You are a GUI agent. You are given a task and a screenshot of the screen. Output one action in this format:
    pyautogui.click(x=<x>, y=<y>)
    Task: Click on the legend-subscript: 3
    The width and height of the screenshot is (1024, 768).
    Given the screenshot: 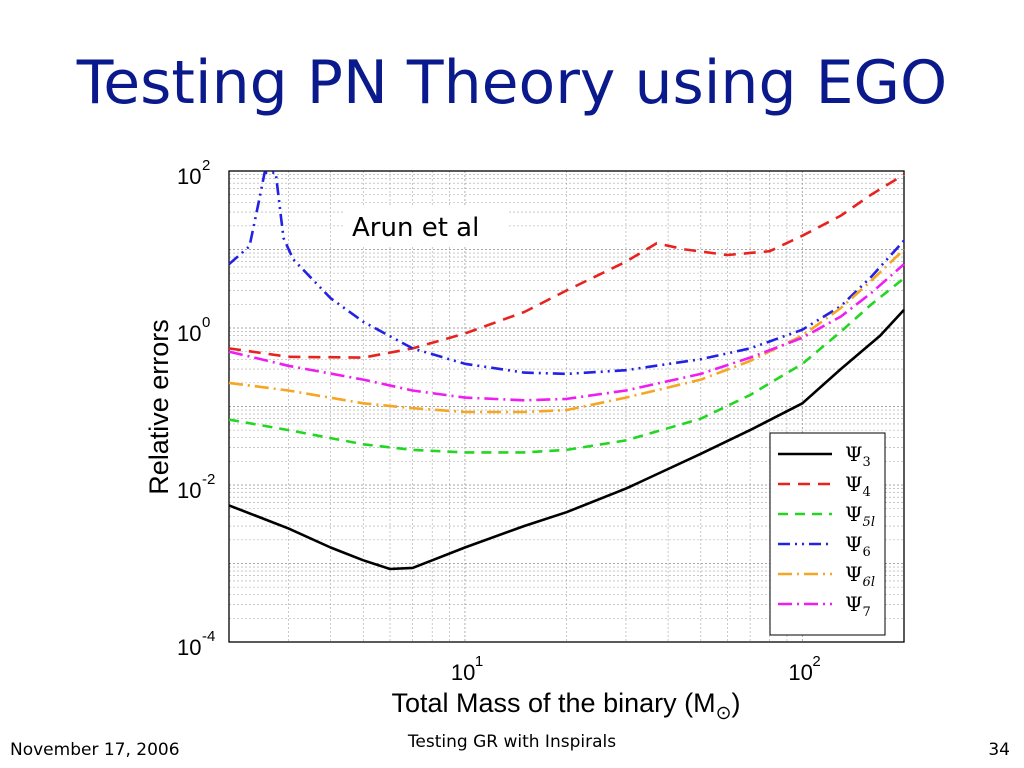 What is the action you would take?
    pyautogui.click(x=867, y=462)
    